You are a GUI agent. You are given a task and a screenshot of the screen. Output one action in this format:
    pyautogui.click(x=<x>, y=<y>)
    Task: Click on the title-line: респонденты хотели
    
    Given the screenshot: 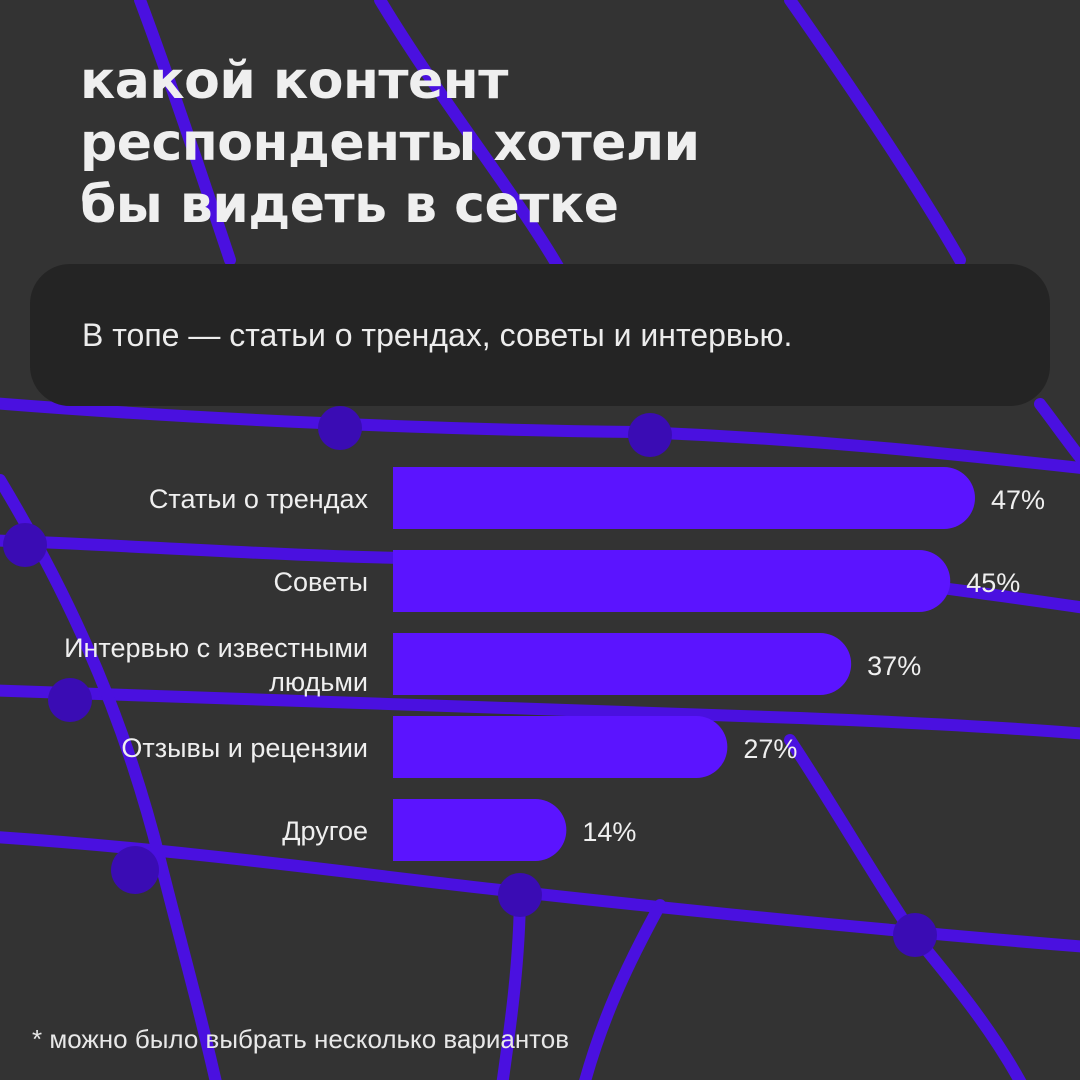 What is the action you would take?
    pyautogui.click(x=390, y=143)
    